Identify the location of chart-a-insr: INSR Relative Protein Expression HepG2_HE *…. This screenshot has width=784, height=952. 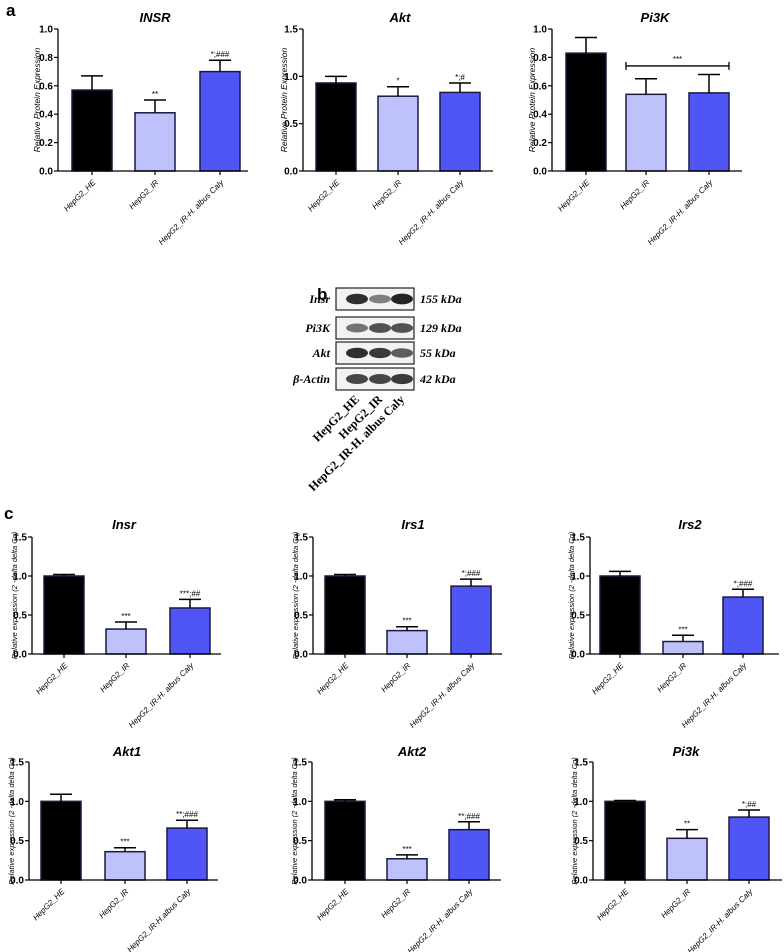
(140, 128).